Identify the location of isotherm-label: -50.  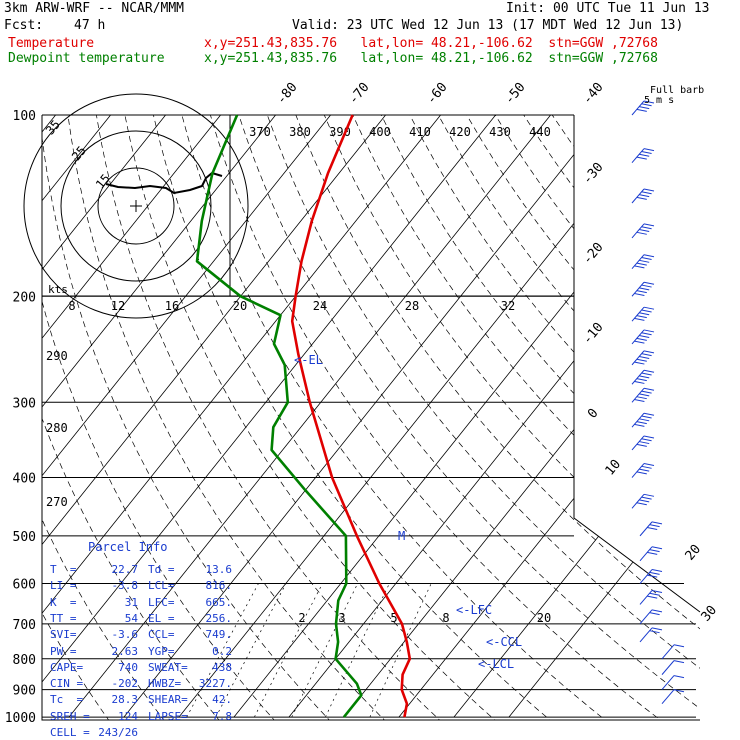
(515, 94).